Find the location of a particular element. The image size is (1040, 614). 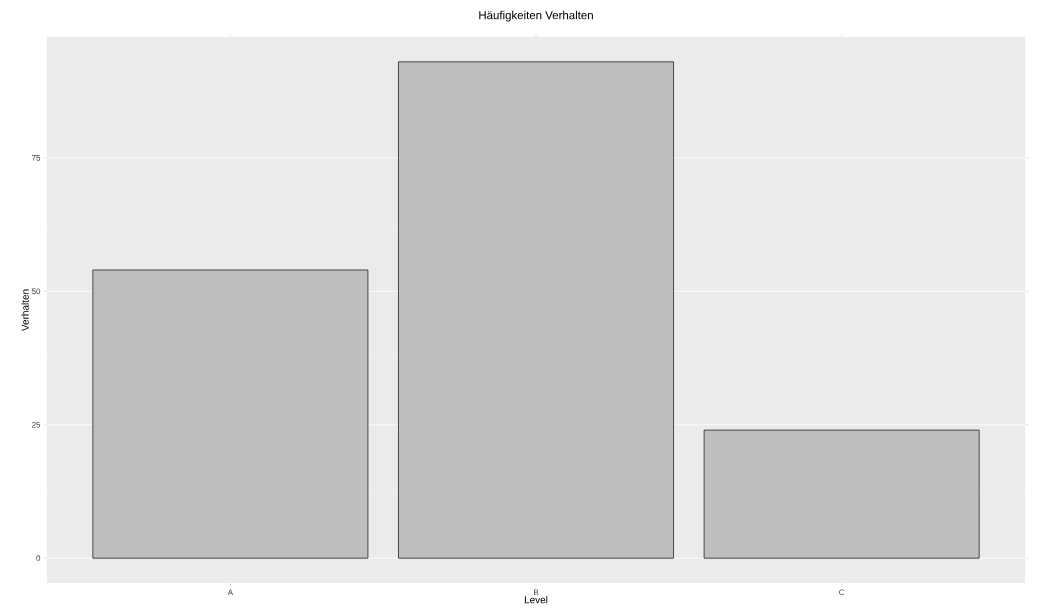

x-axis-title: Level is located at coordinates (536, 600).